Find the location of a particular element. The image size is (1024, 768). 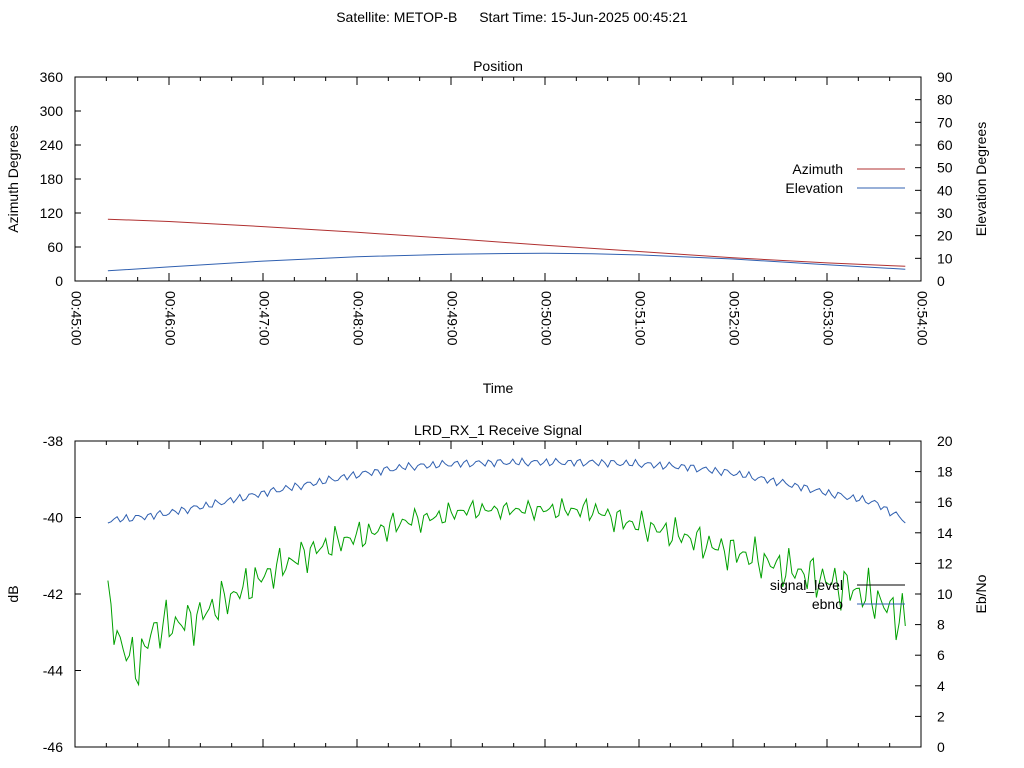

left-tick-label: 120 is located at coordinates (52, 213).